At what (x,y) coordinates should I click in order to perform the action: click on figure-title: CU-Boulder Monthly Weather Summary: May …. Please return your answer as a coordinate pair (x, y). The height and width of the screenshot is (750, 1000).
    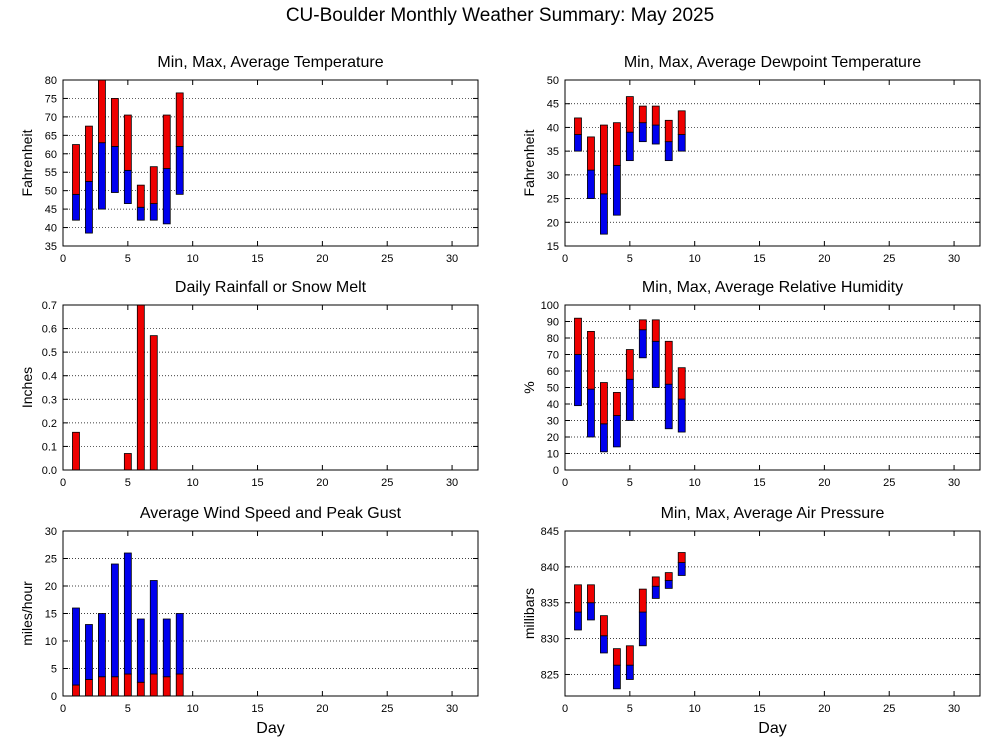
    Looking at the image, I should click on (500, 15).